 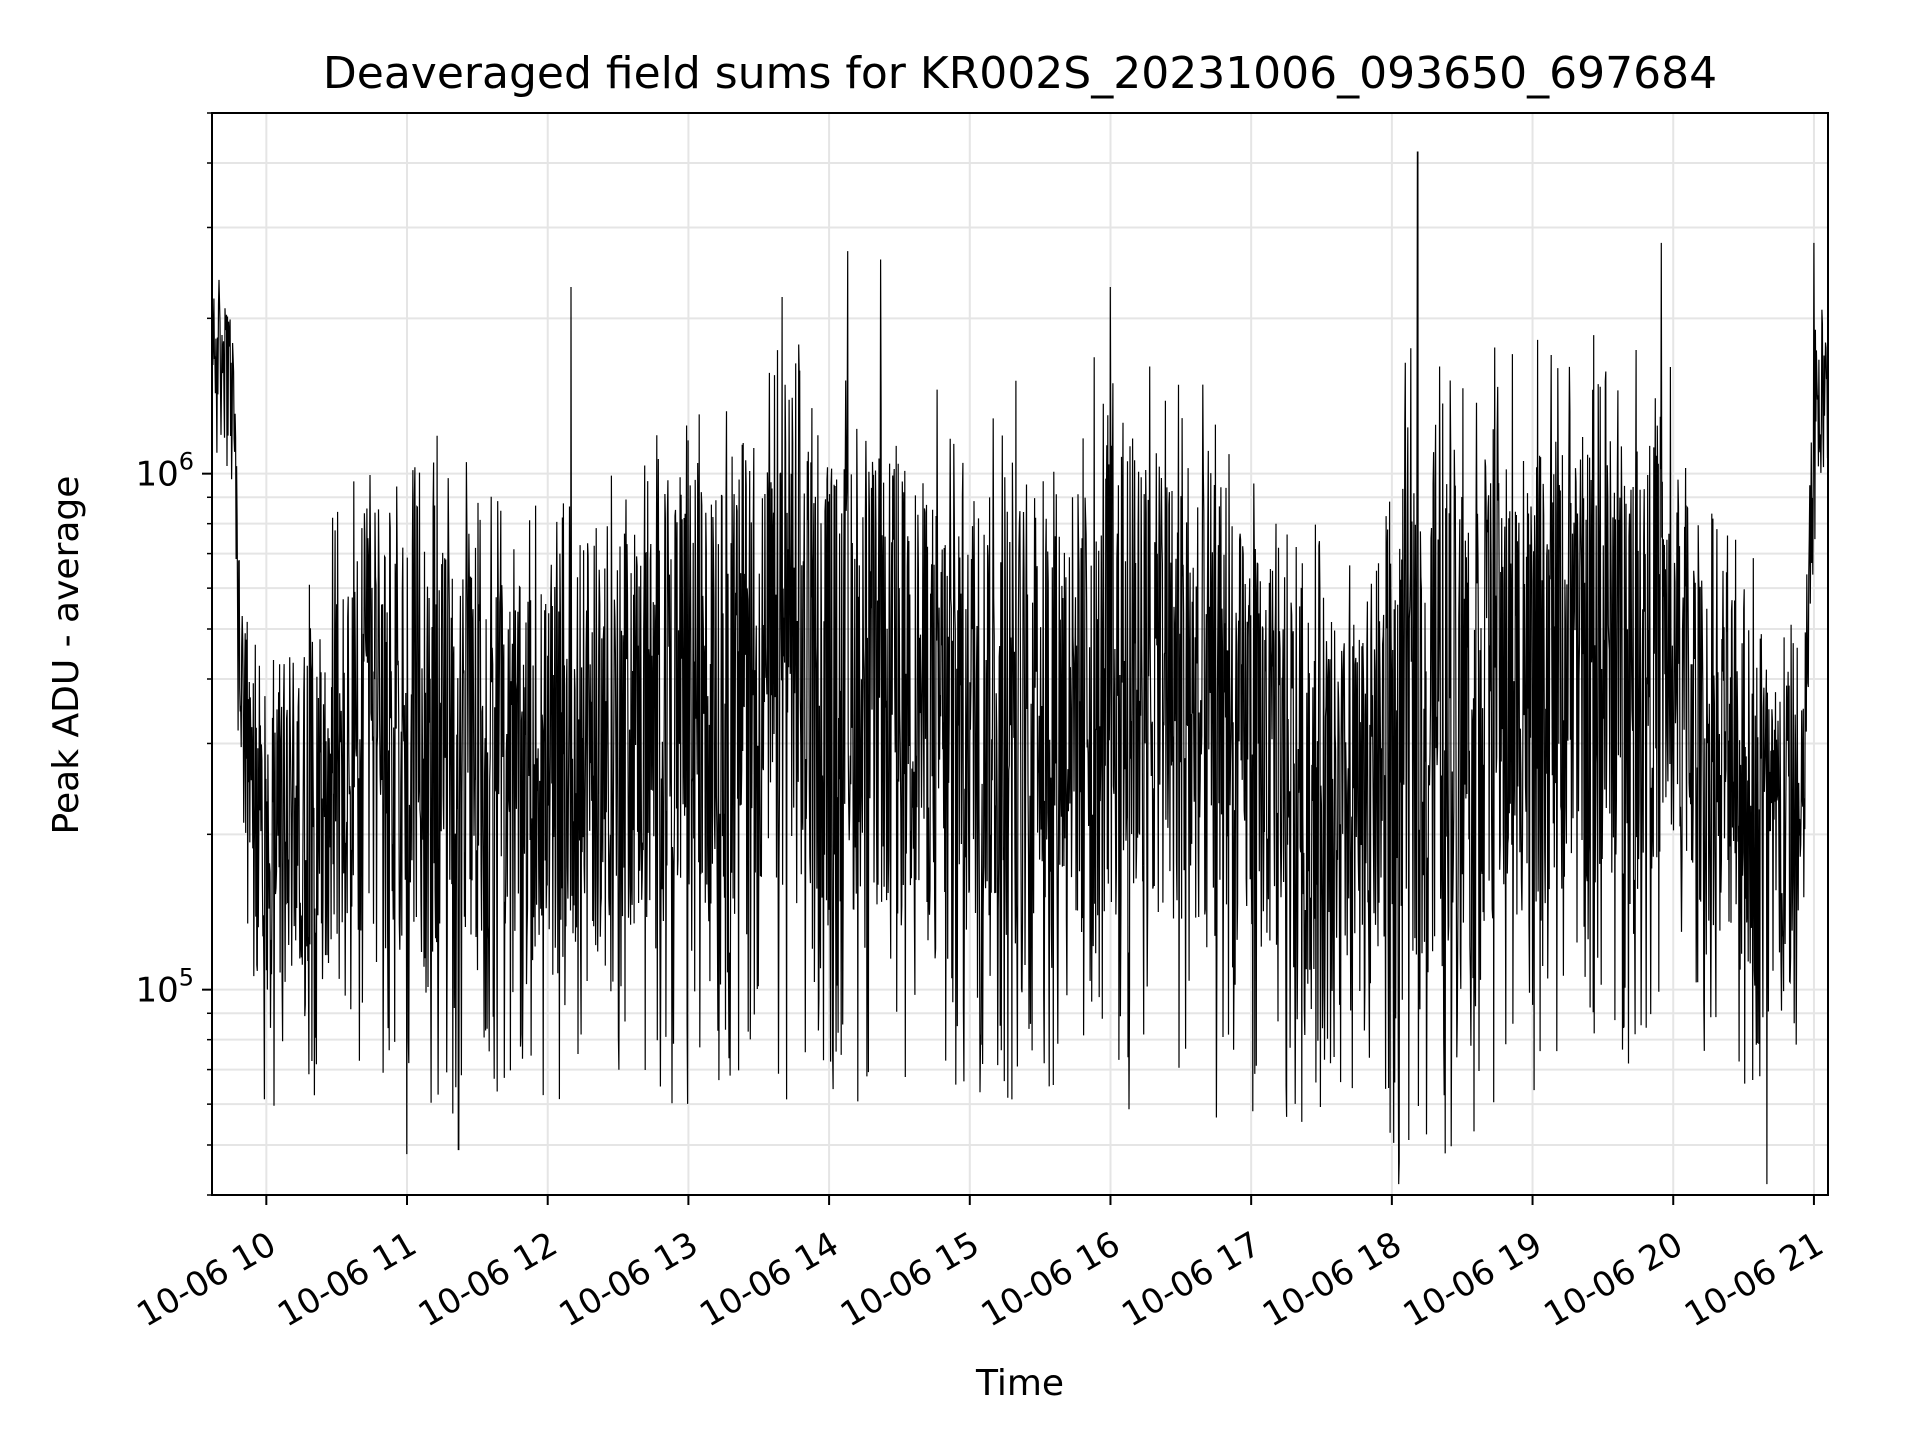 I want to click on y-tick-label: 10⁵, so click(x=164, y=987).